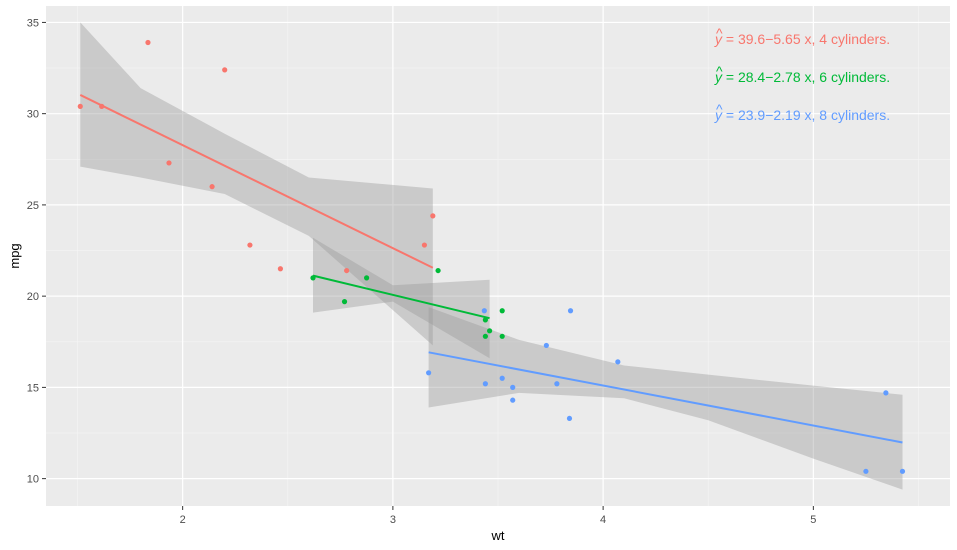 The height and width of the screenshot is (550, 957). I want to click on x-tick-label: 3, so click(393, 520).